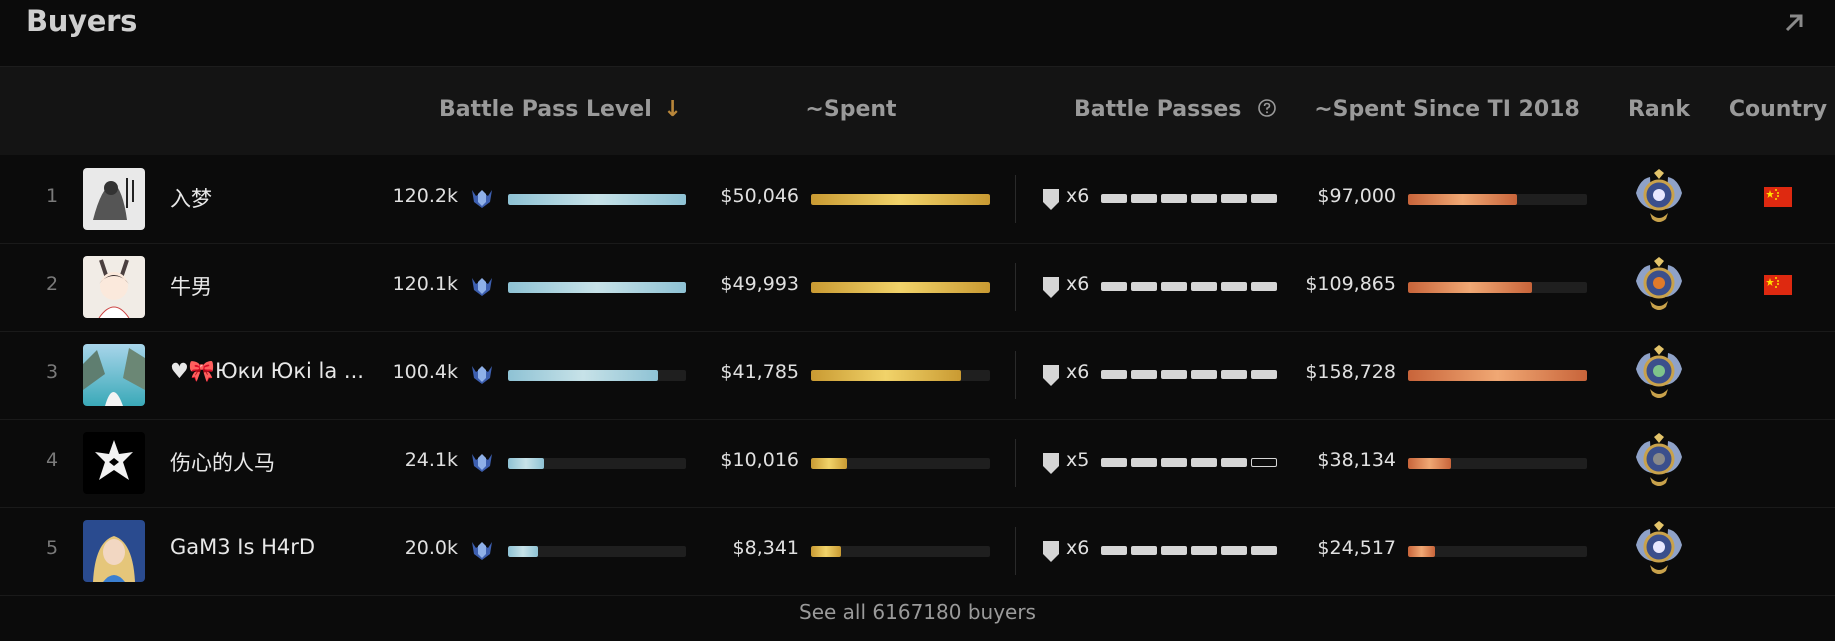  I want to click on column-battle-passes: Battle Passes, so click(1175, 109).